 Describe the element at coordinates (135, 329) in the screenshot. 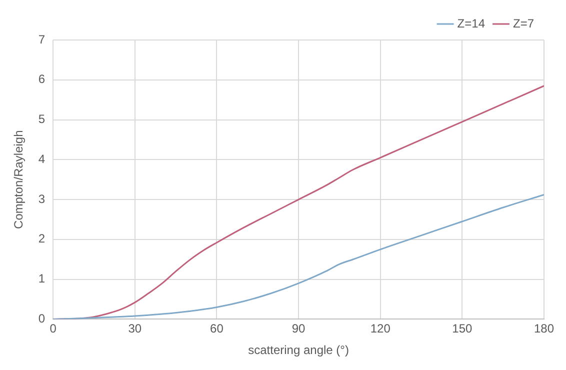

I see `x-tick-label: 30` at that location.